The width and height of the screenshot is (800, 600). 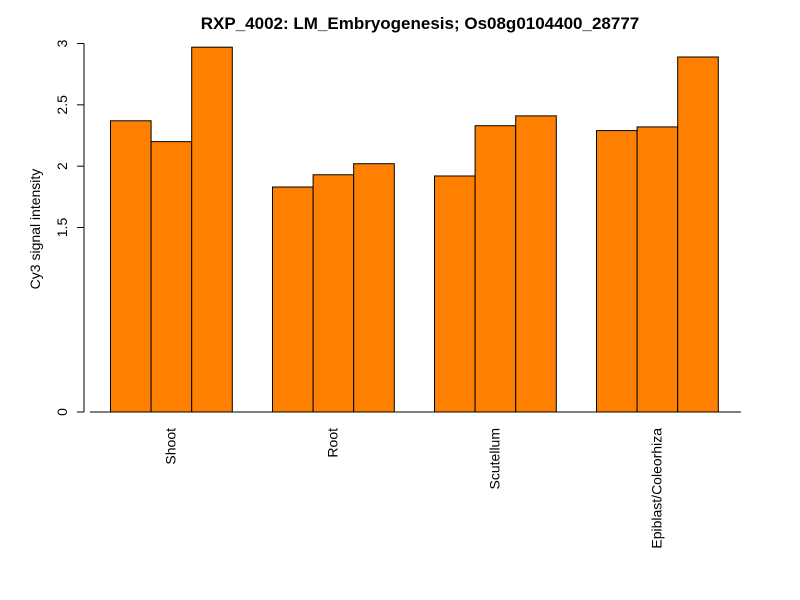 What do you see at coordinates (35, 229) in the screenshot?
I see `y-axis-label: Cy3 signal intensity` at bounding box center [35, 229].